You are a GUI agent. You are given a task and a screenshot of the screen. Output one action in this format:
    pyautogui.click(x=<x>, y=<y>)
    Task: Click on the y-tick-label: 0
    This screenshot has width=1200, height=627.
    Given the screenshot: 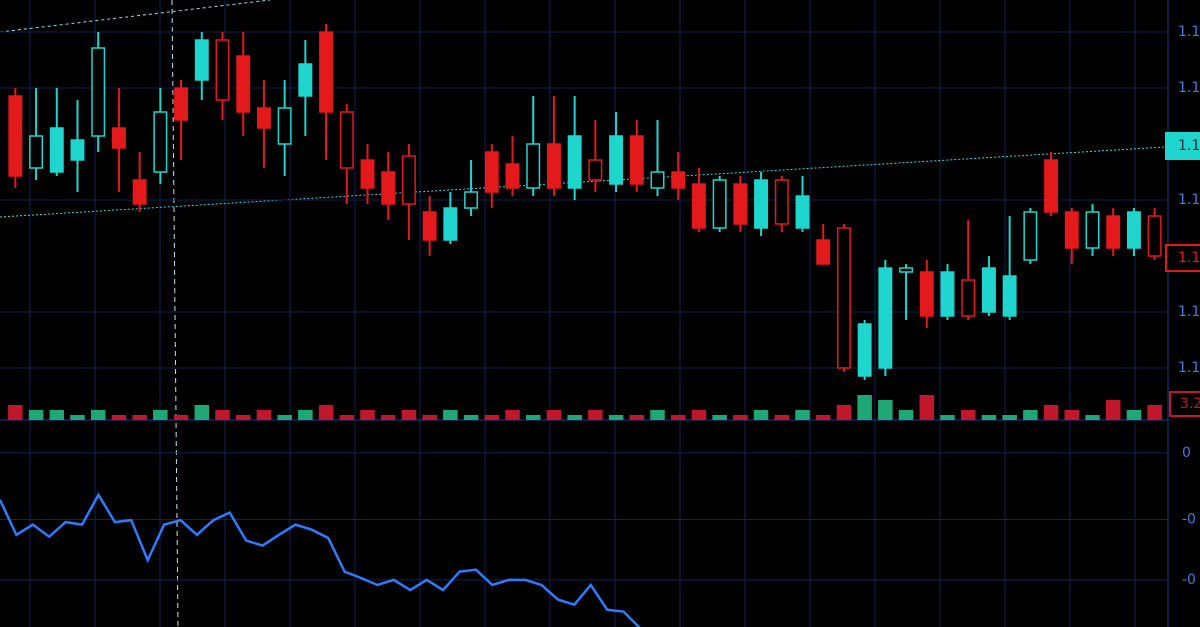 What is the action you would take?
    pyautogui.click(x=1186, y=453)
    